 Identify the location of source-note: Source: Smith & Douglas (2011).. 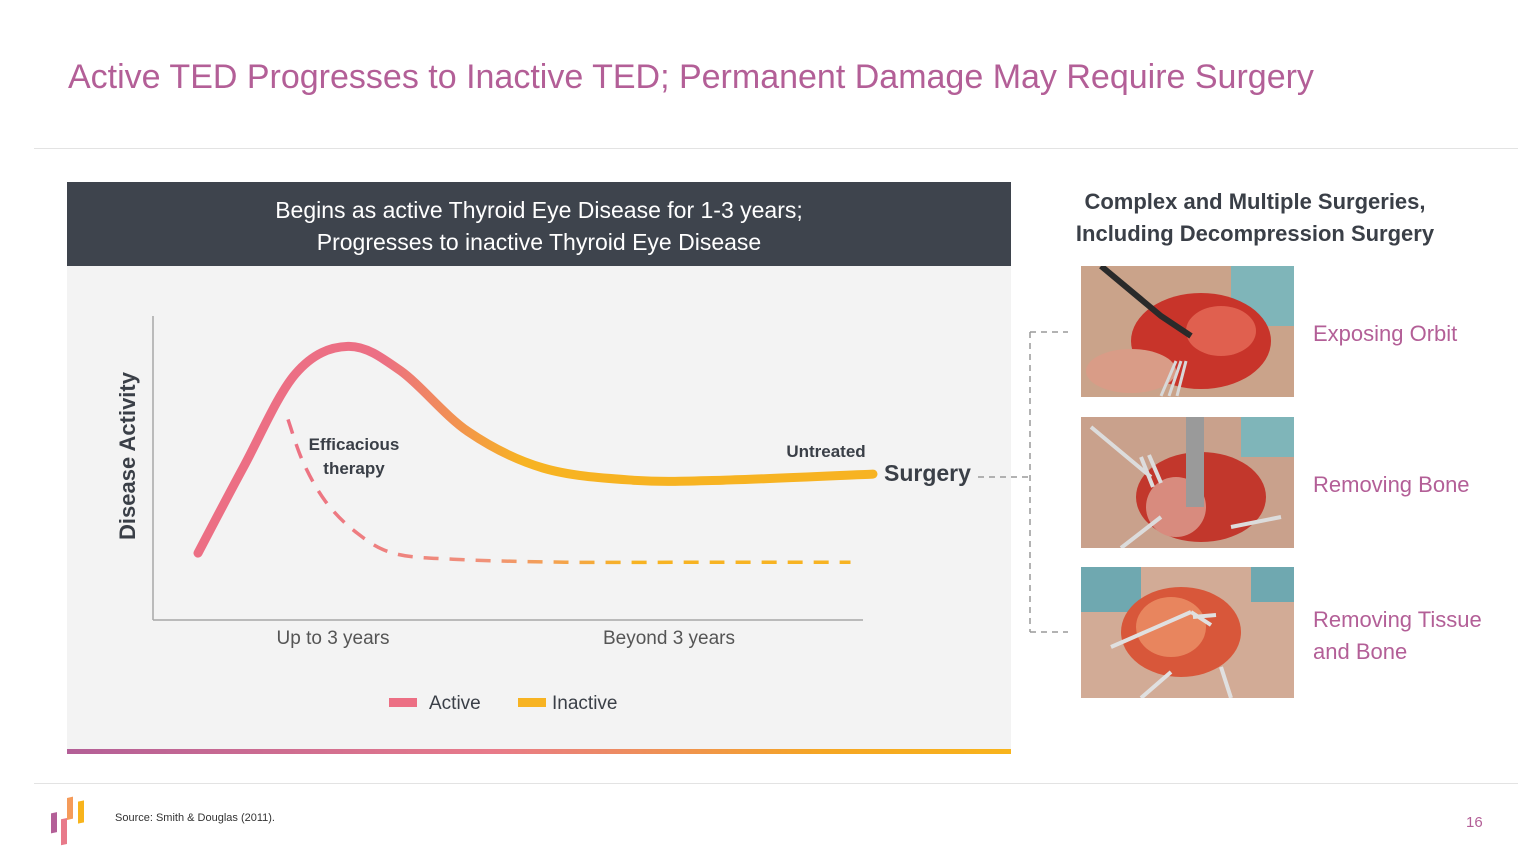
(195, 818).